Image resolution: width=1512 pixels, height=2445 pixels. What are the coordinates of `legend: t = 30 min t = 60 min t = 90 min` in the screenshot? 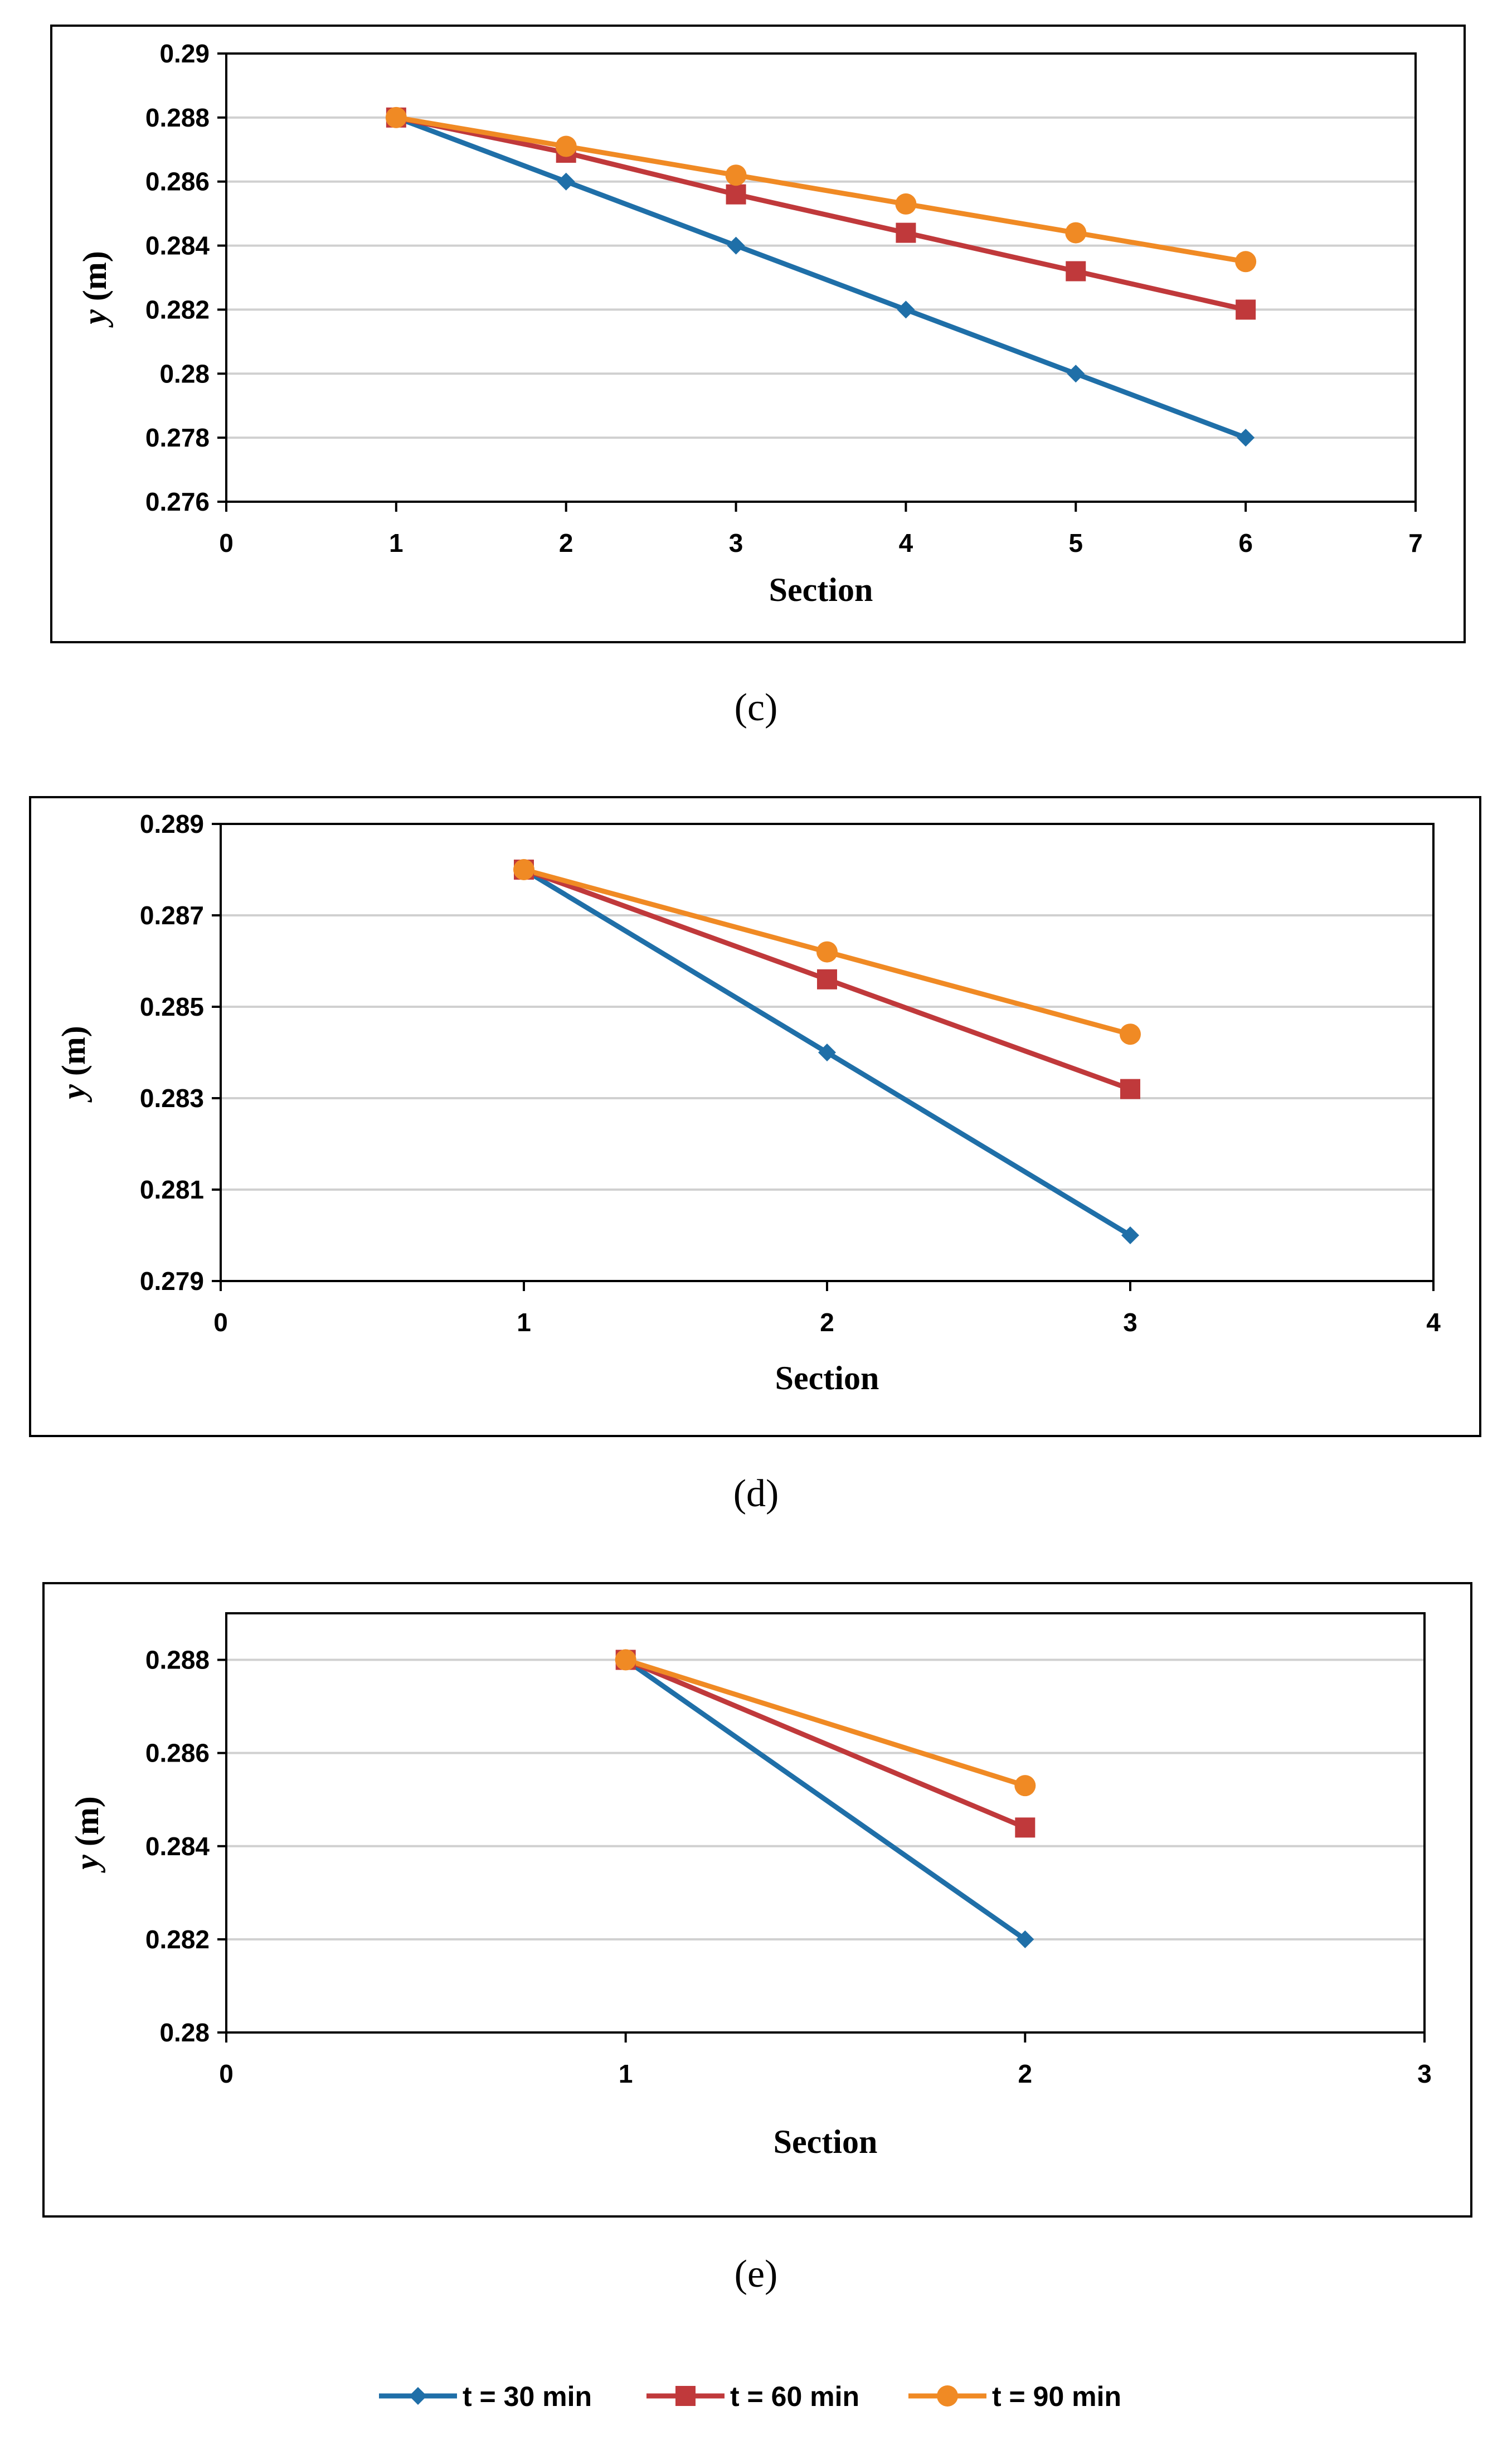 It's located at (750, 2396).